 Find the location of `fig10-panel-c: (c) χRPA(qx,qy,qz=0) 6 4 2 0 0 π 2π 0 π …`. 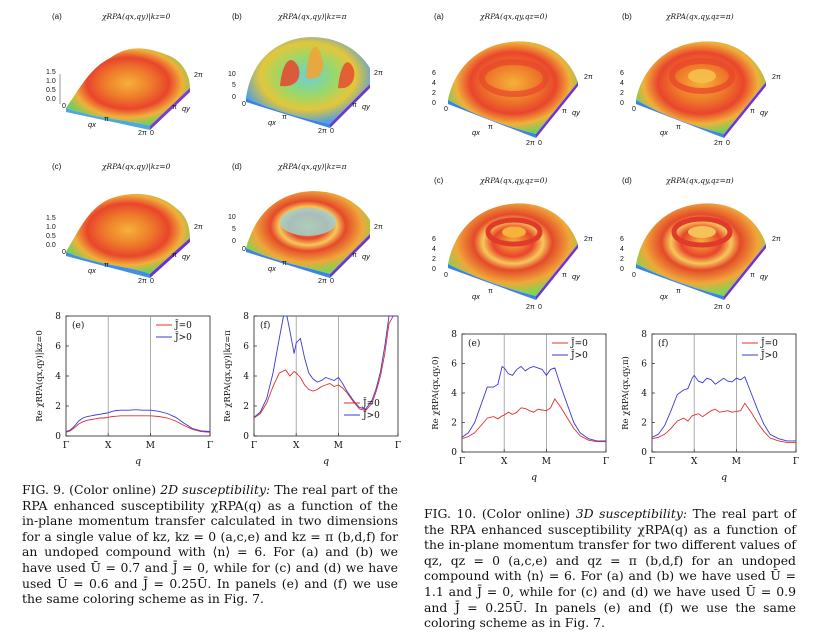

fig10-panel-c: (c) χRPA(qx,qy,qz=0) 6 4 2 0 0 π 2π 0 π … is located at coordinates (518, 243).